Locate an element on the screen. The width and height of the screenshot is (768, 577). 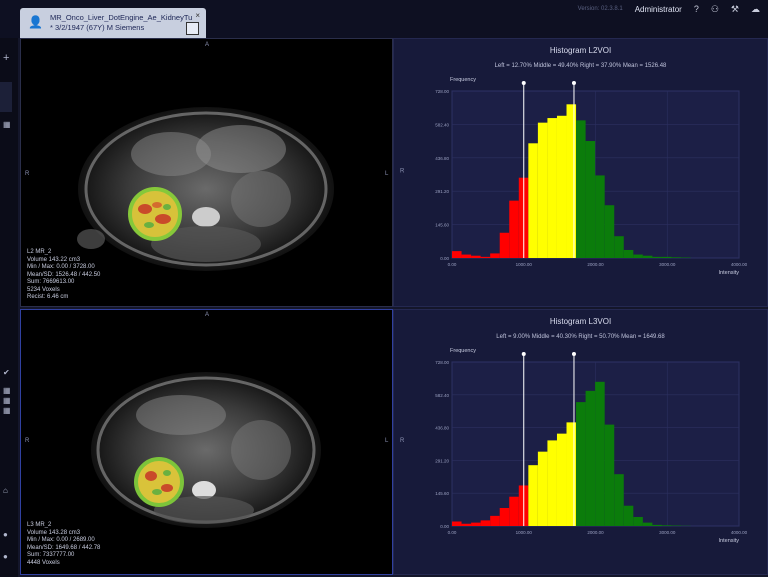
y-tick-label: 291.20 is located at coordinates (442, 191).